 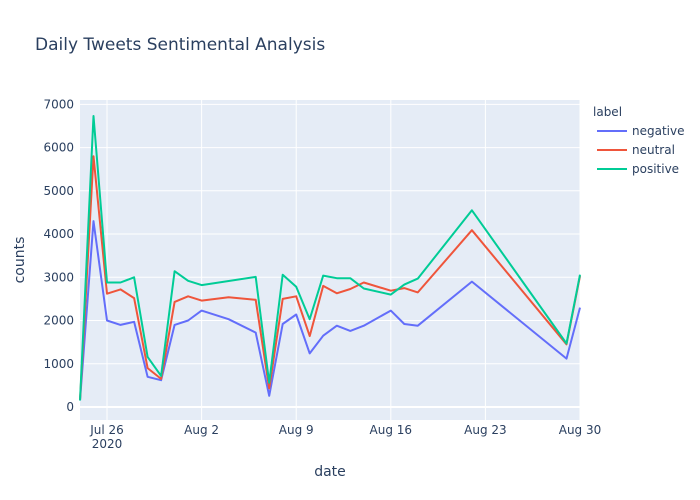 What do you see at coordinates (58, 104) in the screenshot?
I see `y-tick-label: 7000` at bounding box center [58, 104].